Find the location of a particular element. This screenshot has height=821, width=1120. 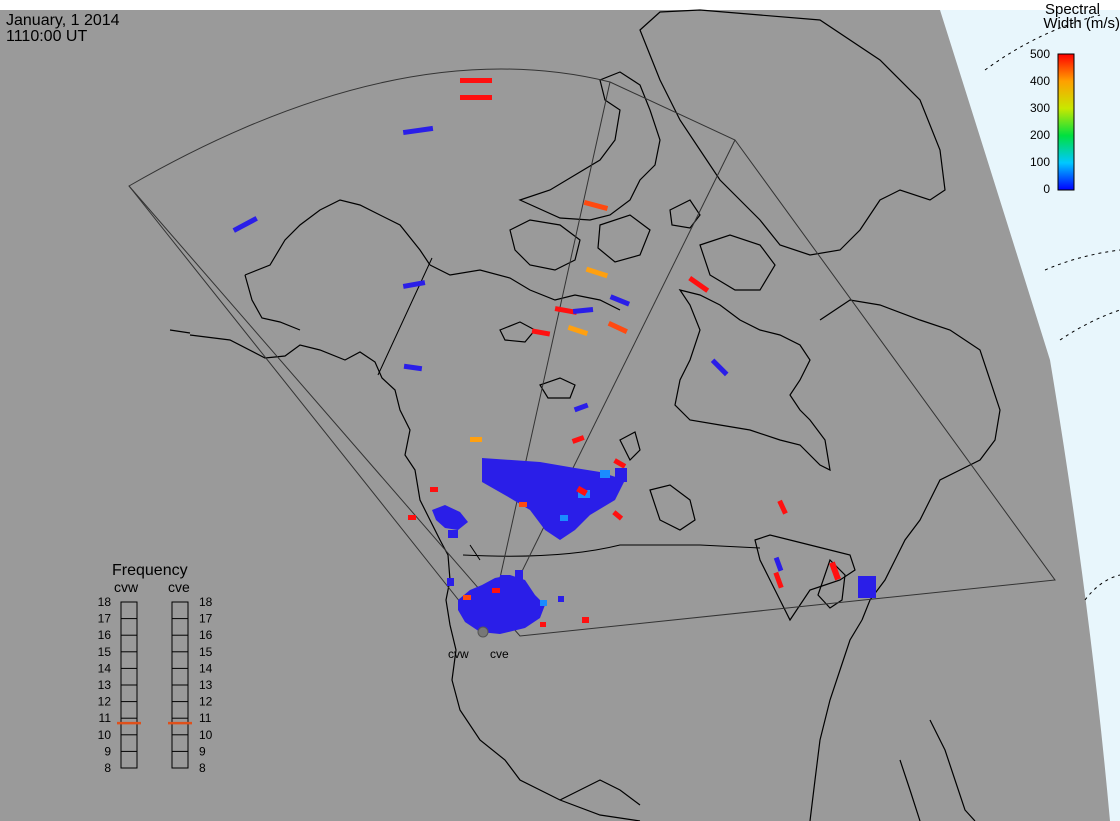

colorbar: Spectral Width (m/s) 500 400 300 200 100 0 is located at coordinates (1075, 98).